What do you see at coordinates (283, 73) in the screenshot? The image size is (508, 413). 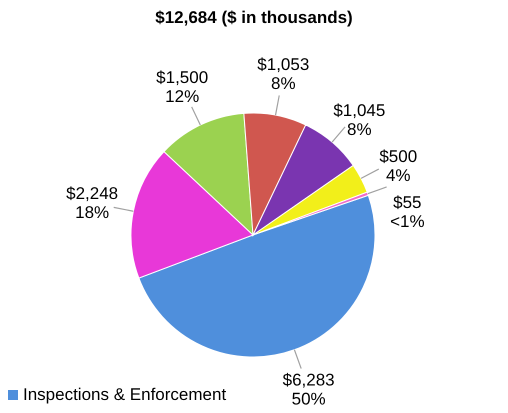 I see `data-label: $1,053 8%` at bounding box center [283, 73].